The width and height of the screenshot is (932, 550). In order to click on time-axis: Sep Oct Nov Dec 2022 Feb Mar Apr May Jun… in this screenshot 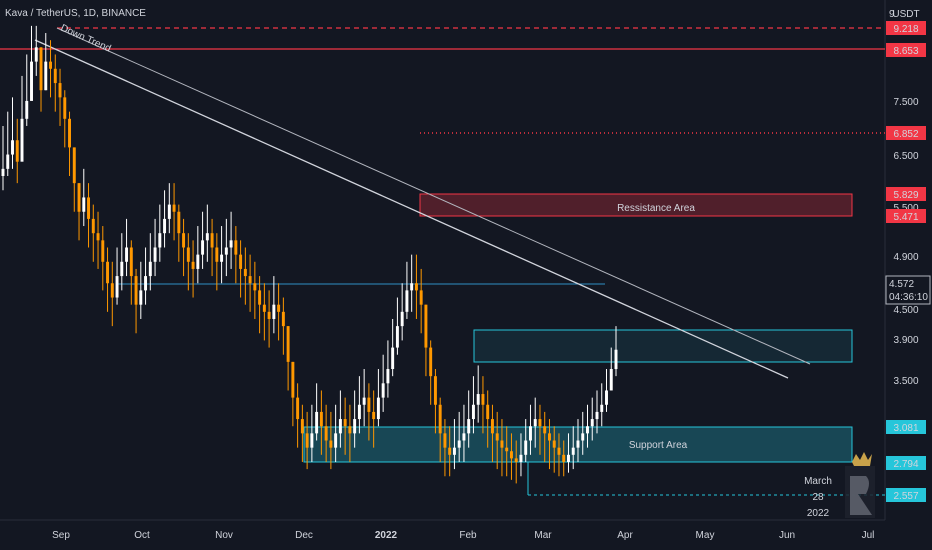, I will do `click(463, 535)`.